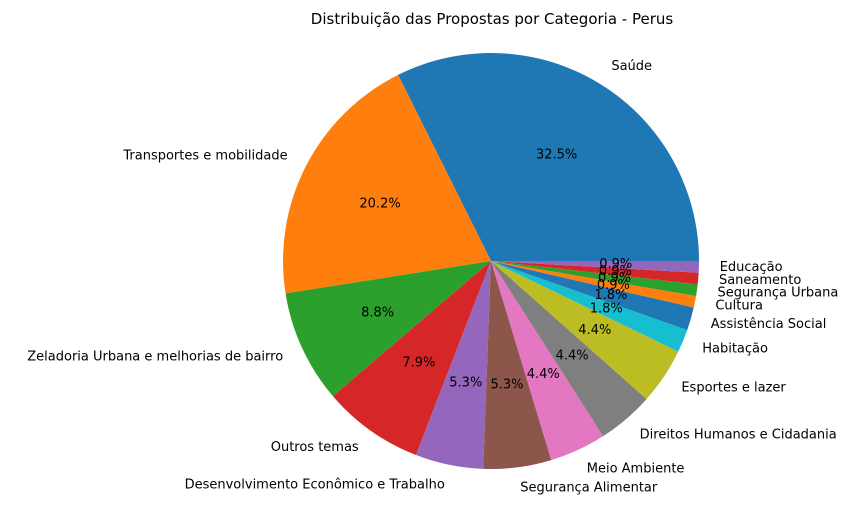 The width and height of the screenshot is (865, 509). I want to click on slice-percent-esportes-e-lazer: 4.4%, so click(594, 330).